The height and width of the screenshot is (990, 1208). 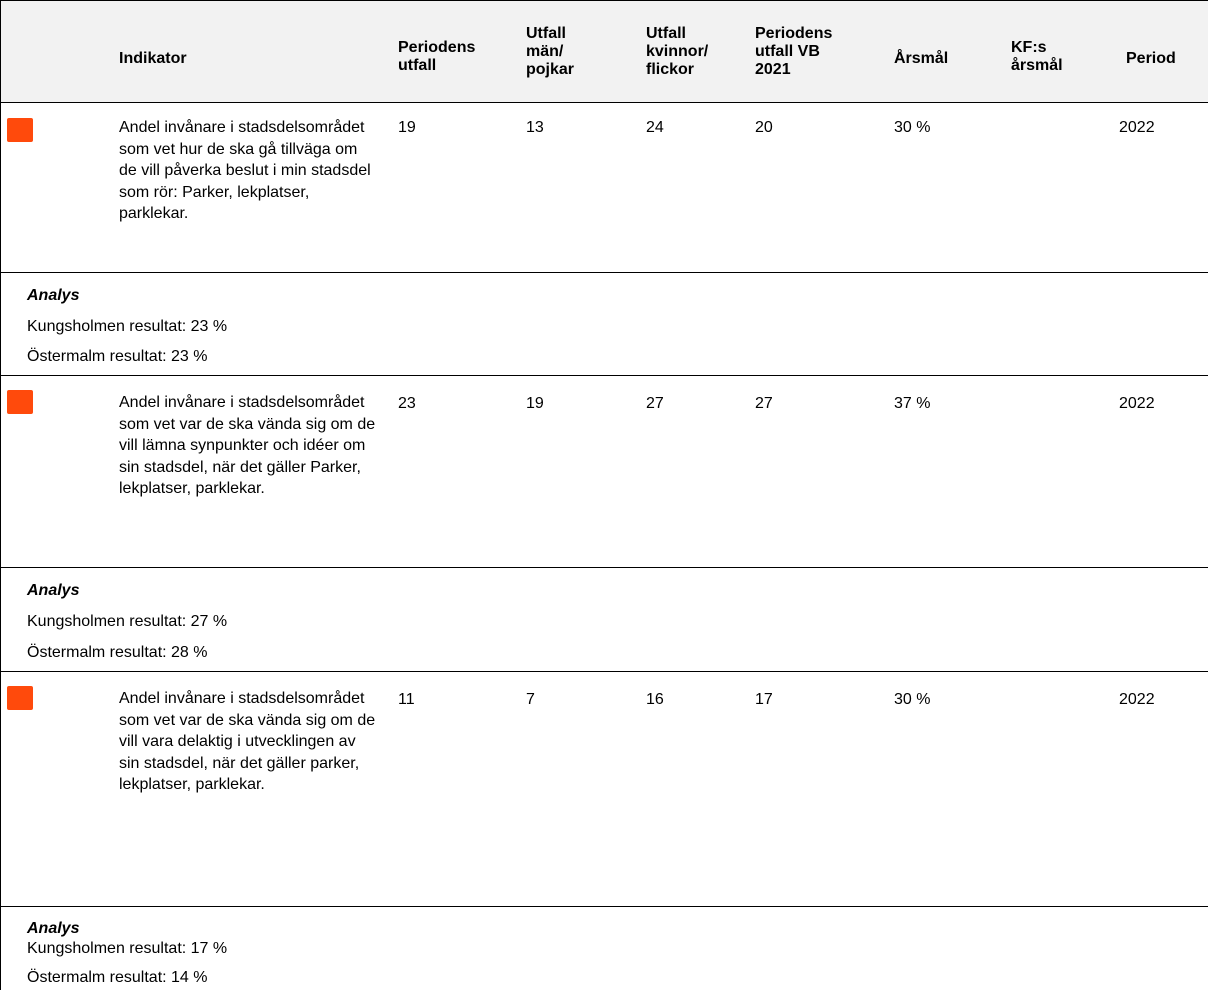 What do you see at coordinates (535, 403) in the screenshot?
I see `utfall-man-value: 19` at bounding box center [535, 403].